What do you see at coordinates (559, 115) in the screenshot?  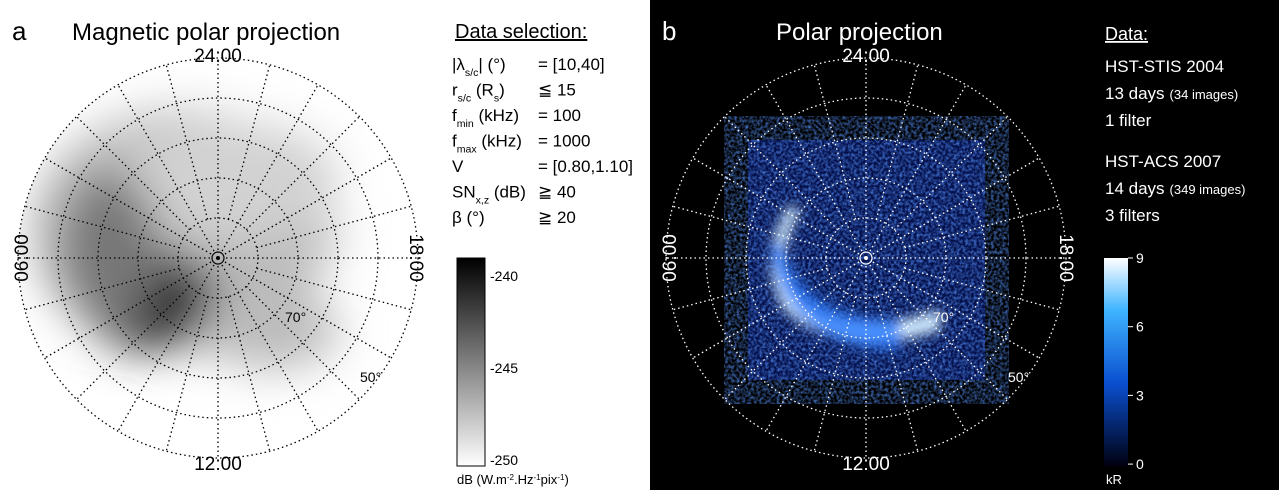 I see `selection-value: = 100` at bounding box center [559, 115].